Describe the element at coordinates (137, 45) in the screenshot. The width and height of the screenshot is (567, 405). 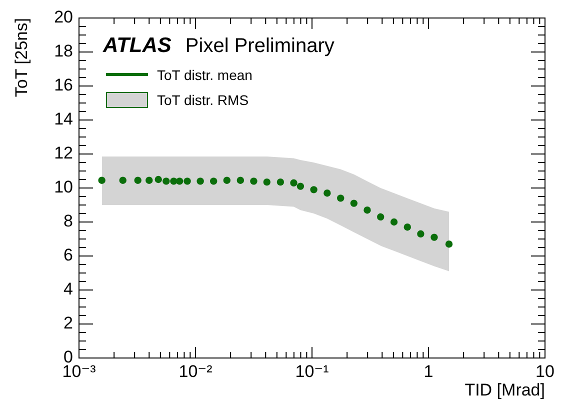
I see `annotation: ATLAS` at that location.